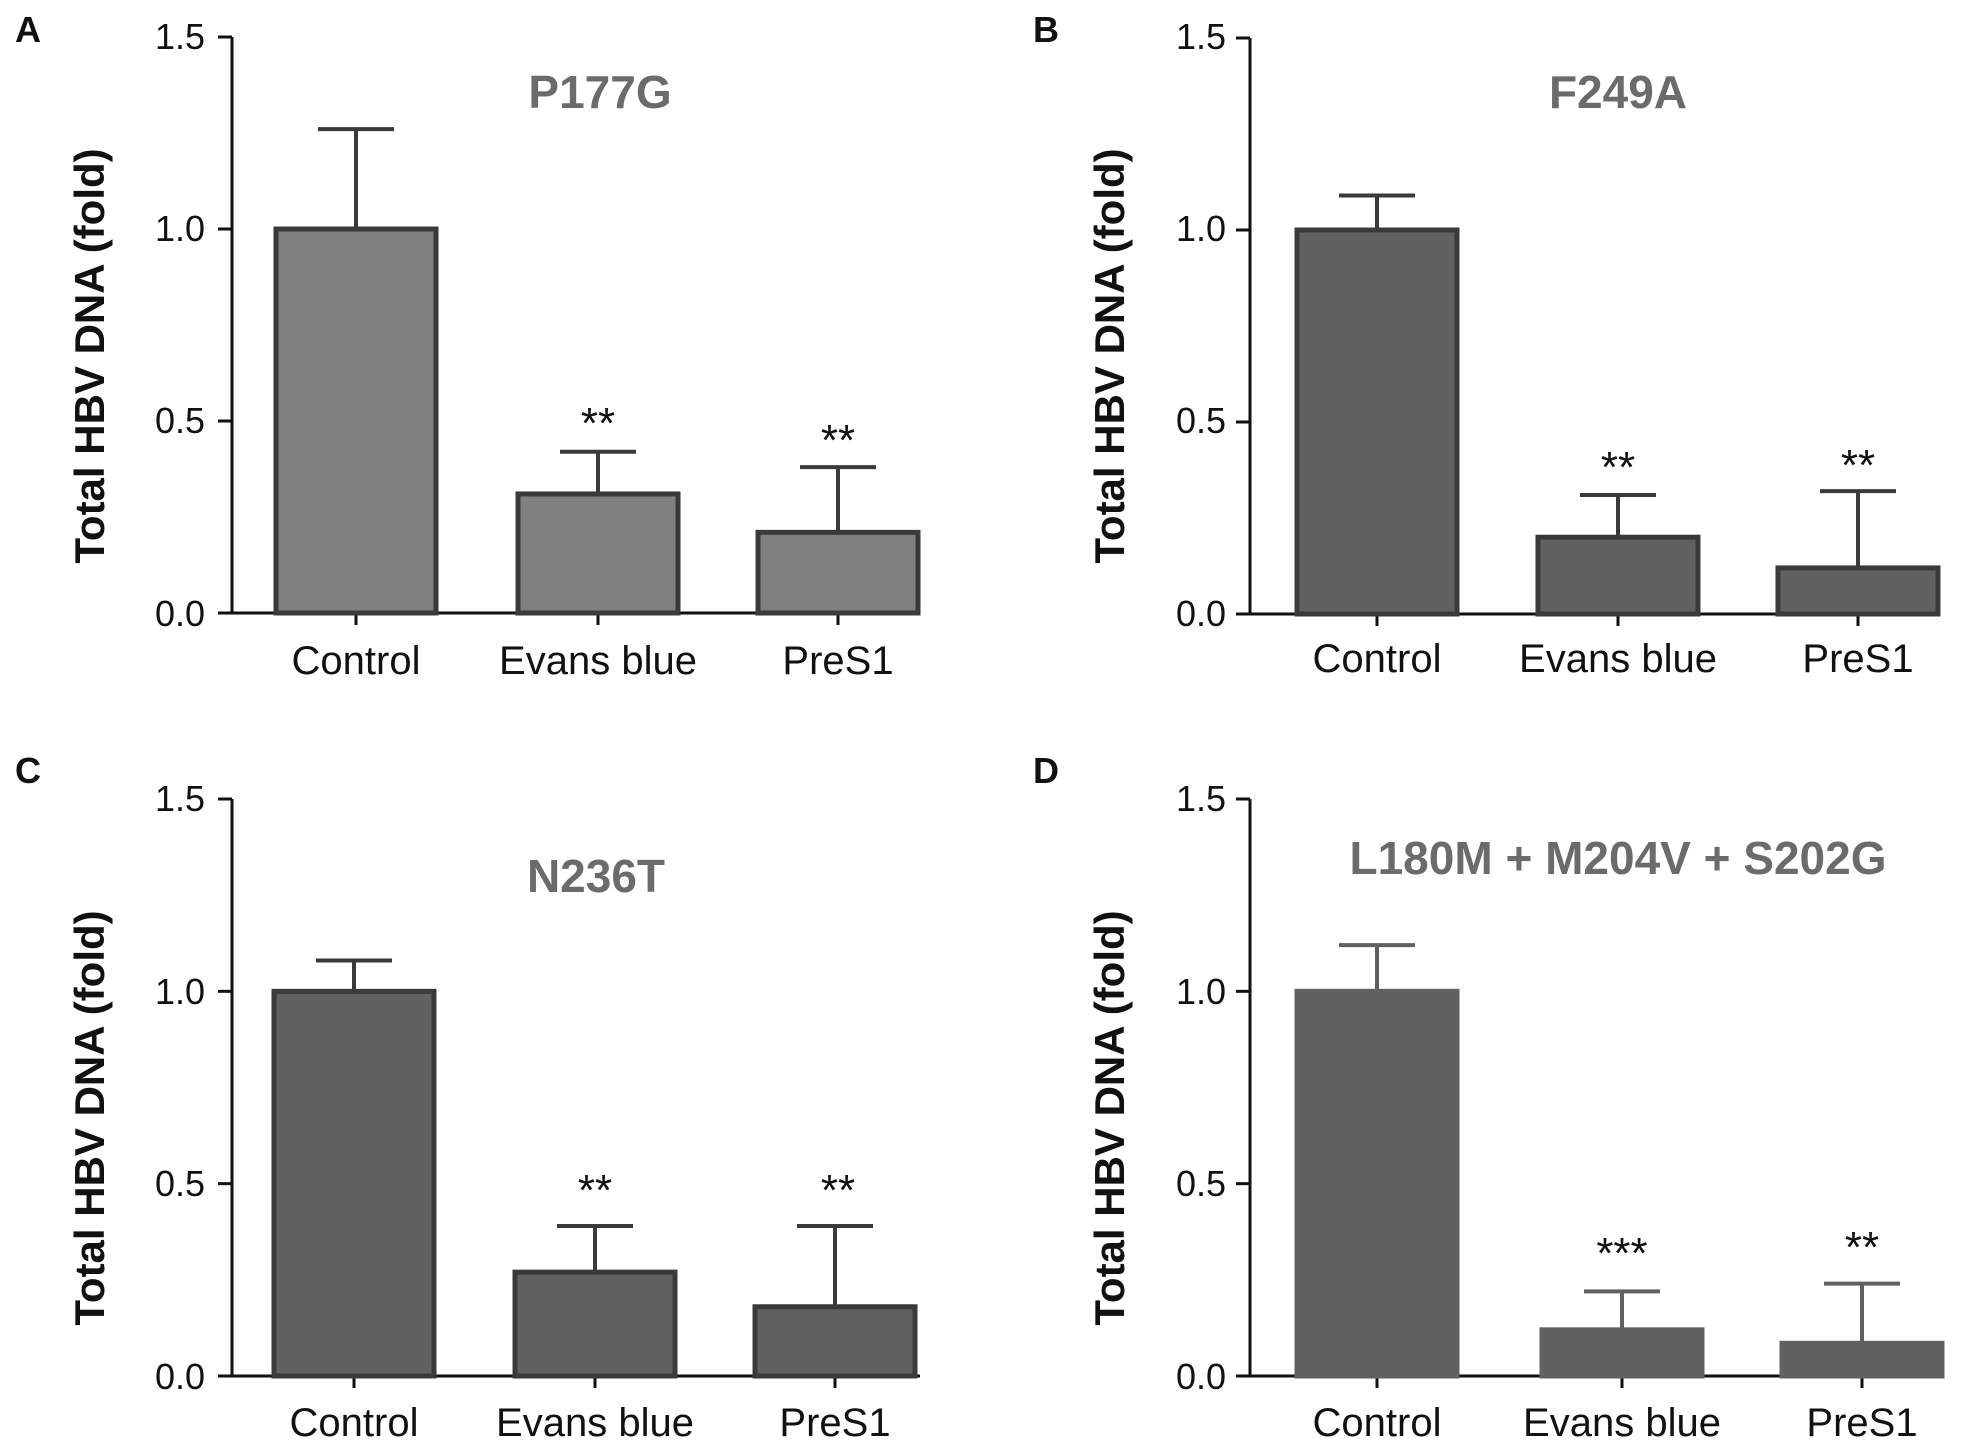 The image size is (1988, 1444). What do you see at coordinates (1046, 770) in the screenshot?
I see `panel-letter: D` at bounding box center [1046, 770].